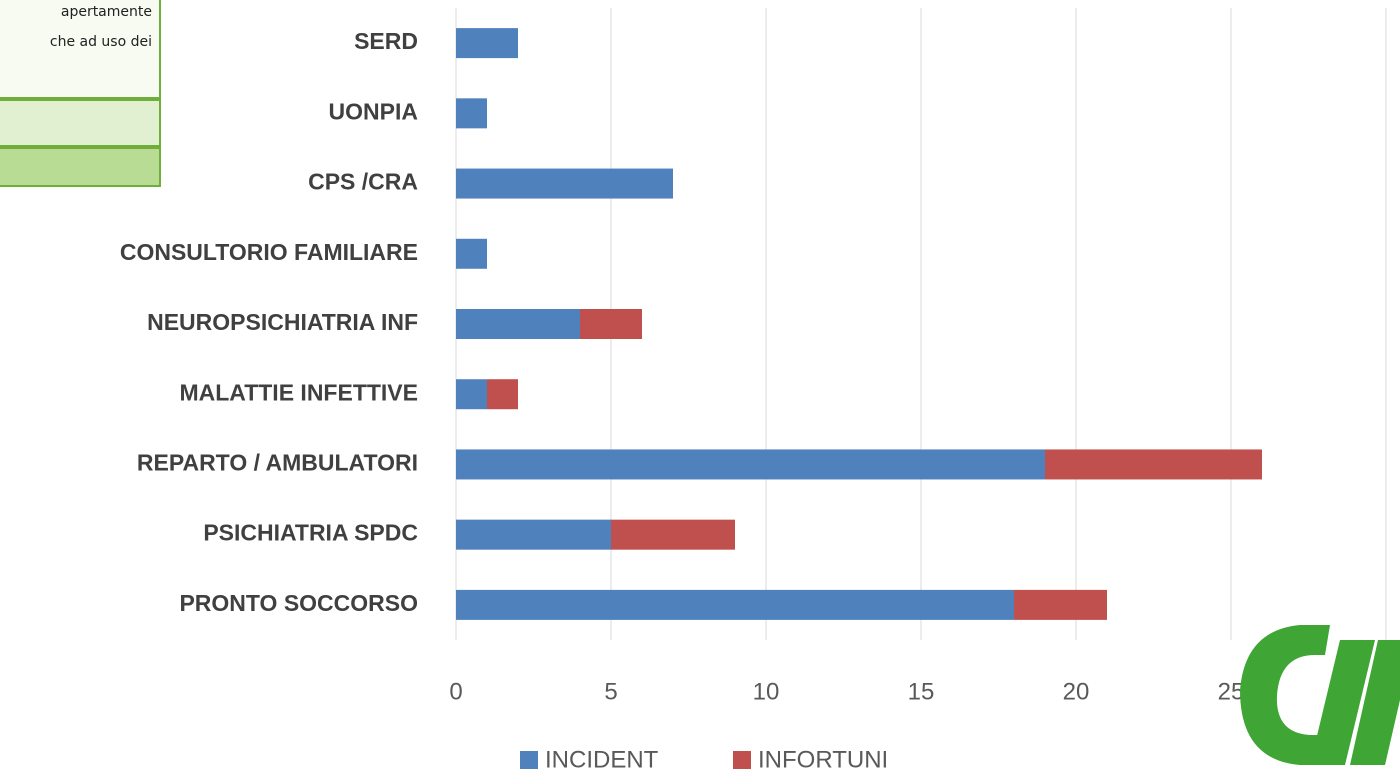 The height and width of the screenshot is (775, 1400). I want to click on x-tick-label: 0, so click(455, 691).